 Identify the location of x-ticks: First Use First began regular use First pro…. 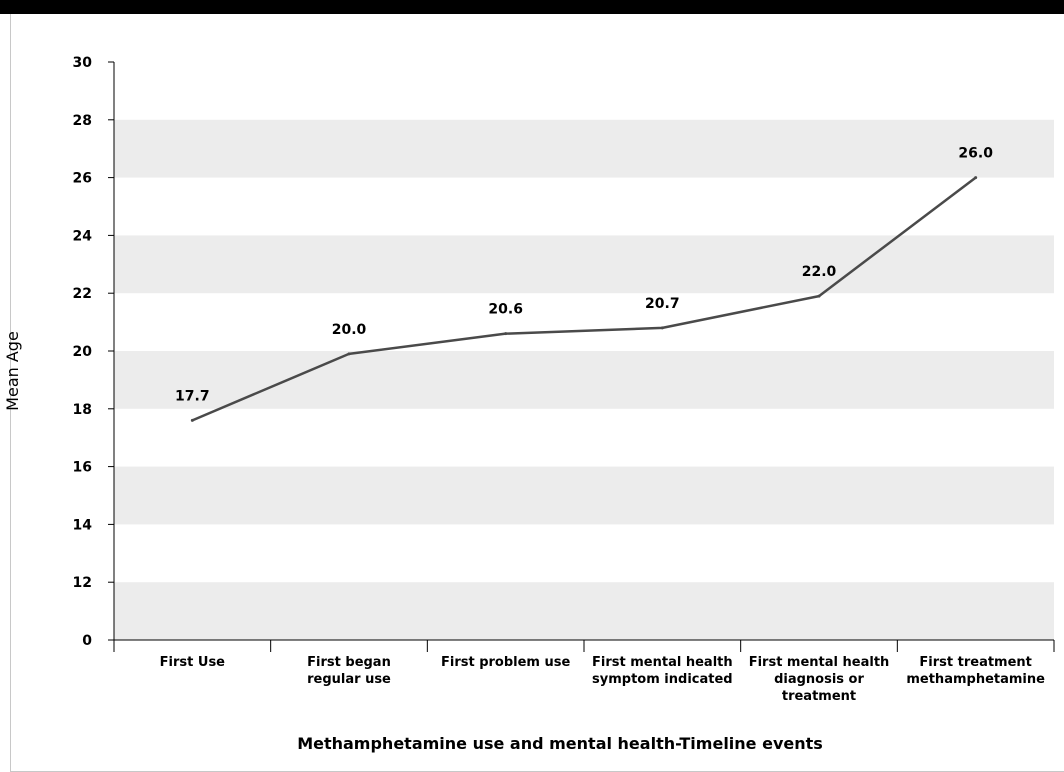
(584, 672).